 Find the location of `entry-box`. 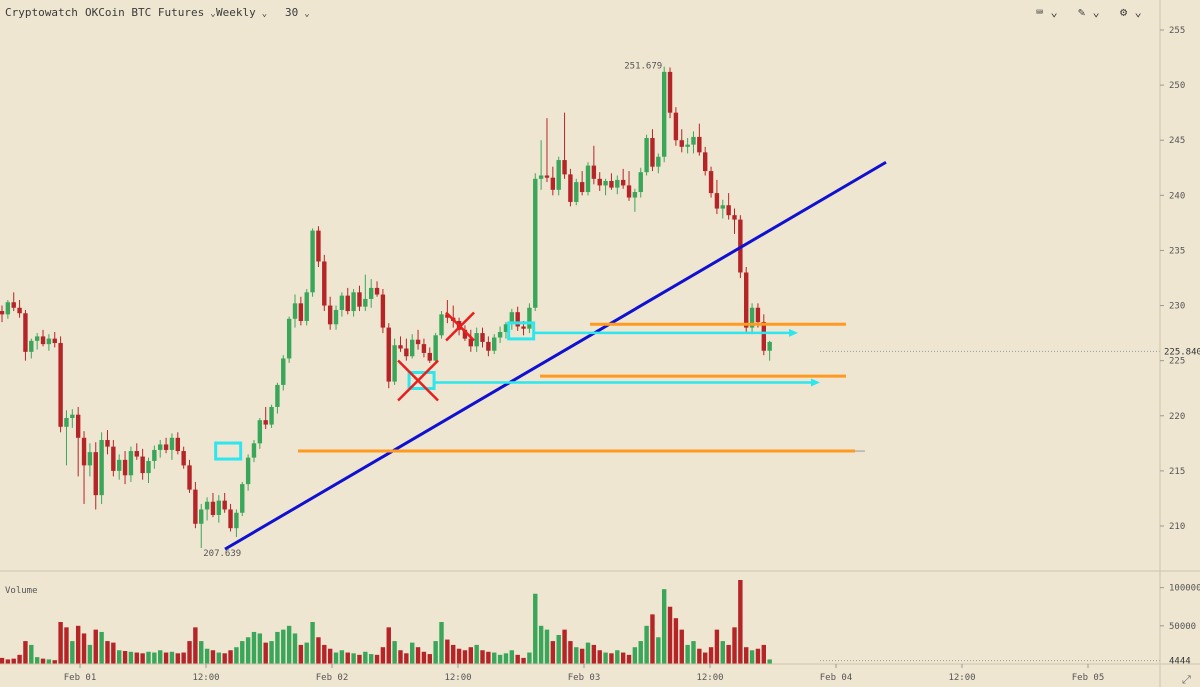

entry-box is located at coordinates (421, 380).